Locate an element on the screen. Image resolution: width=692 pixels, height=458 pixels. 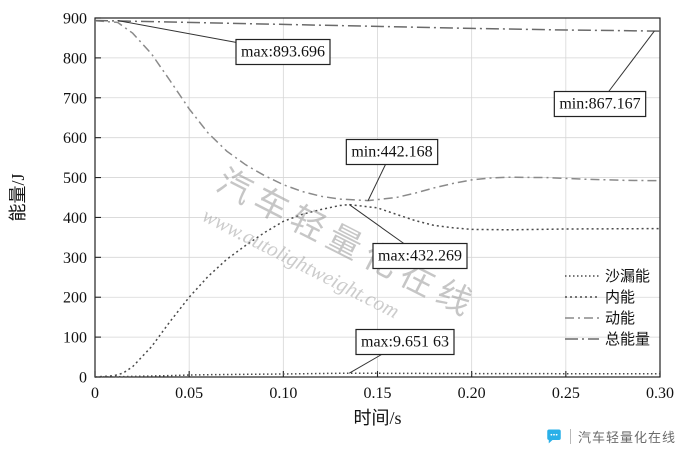
annotation-text: min:867.167 is located at coordinates (599, 104).